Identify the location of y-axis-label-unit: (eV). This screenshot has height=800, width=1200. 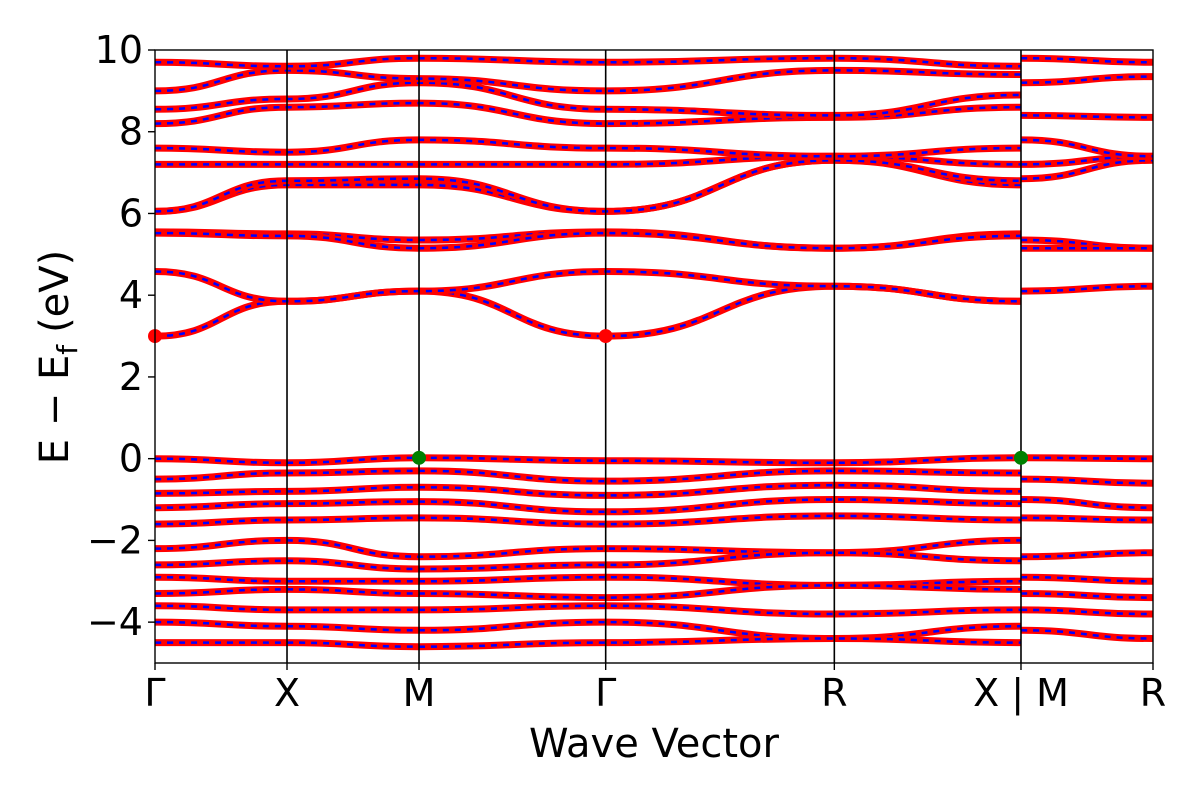
(55, 291).